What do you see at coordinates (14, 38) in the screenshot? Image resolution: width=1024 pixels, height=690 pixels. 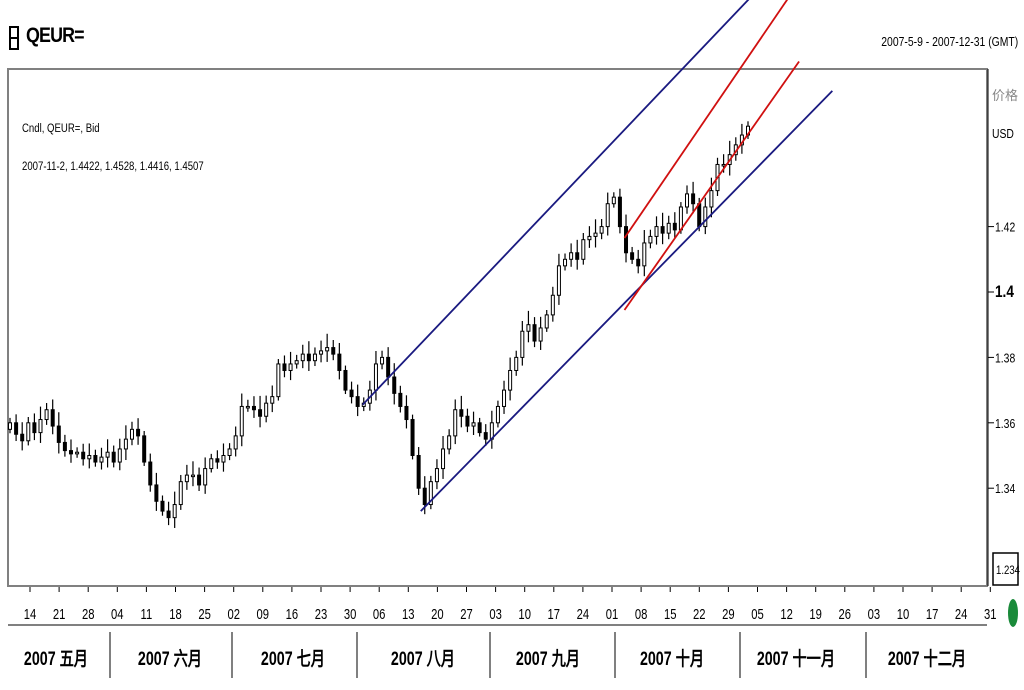 I see `chart-icon` at bounding box center [14, 38].